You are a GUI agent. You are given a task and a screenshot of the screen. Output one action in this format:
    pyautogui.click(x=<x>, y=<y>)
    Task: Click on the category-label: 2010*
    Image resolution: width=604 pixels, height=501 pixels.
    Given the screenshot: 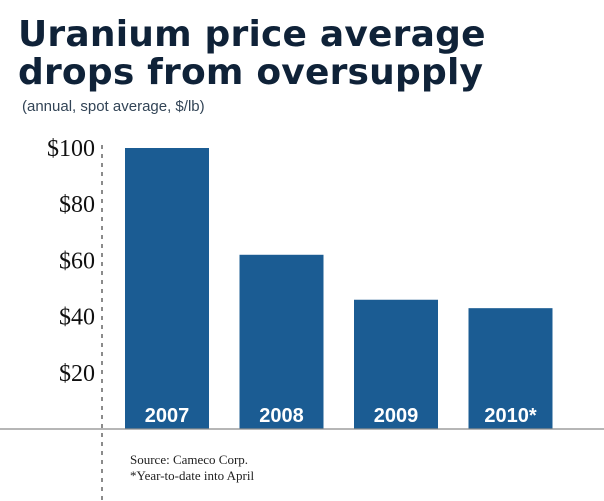 What is the action you would take?
    pyautogui.click(x=510, y=416)
    